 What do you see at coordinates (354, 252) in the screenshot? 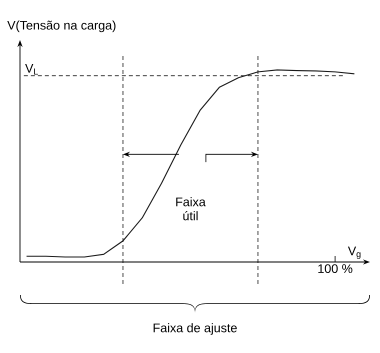
I see `x-axis-title: V$_{g}$` at bounding box center [354, 252].